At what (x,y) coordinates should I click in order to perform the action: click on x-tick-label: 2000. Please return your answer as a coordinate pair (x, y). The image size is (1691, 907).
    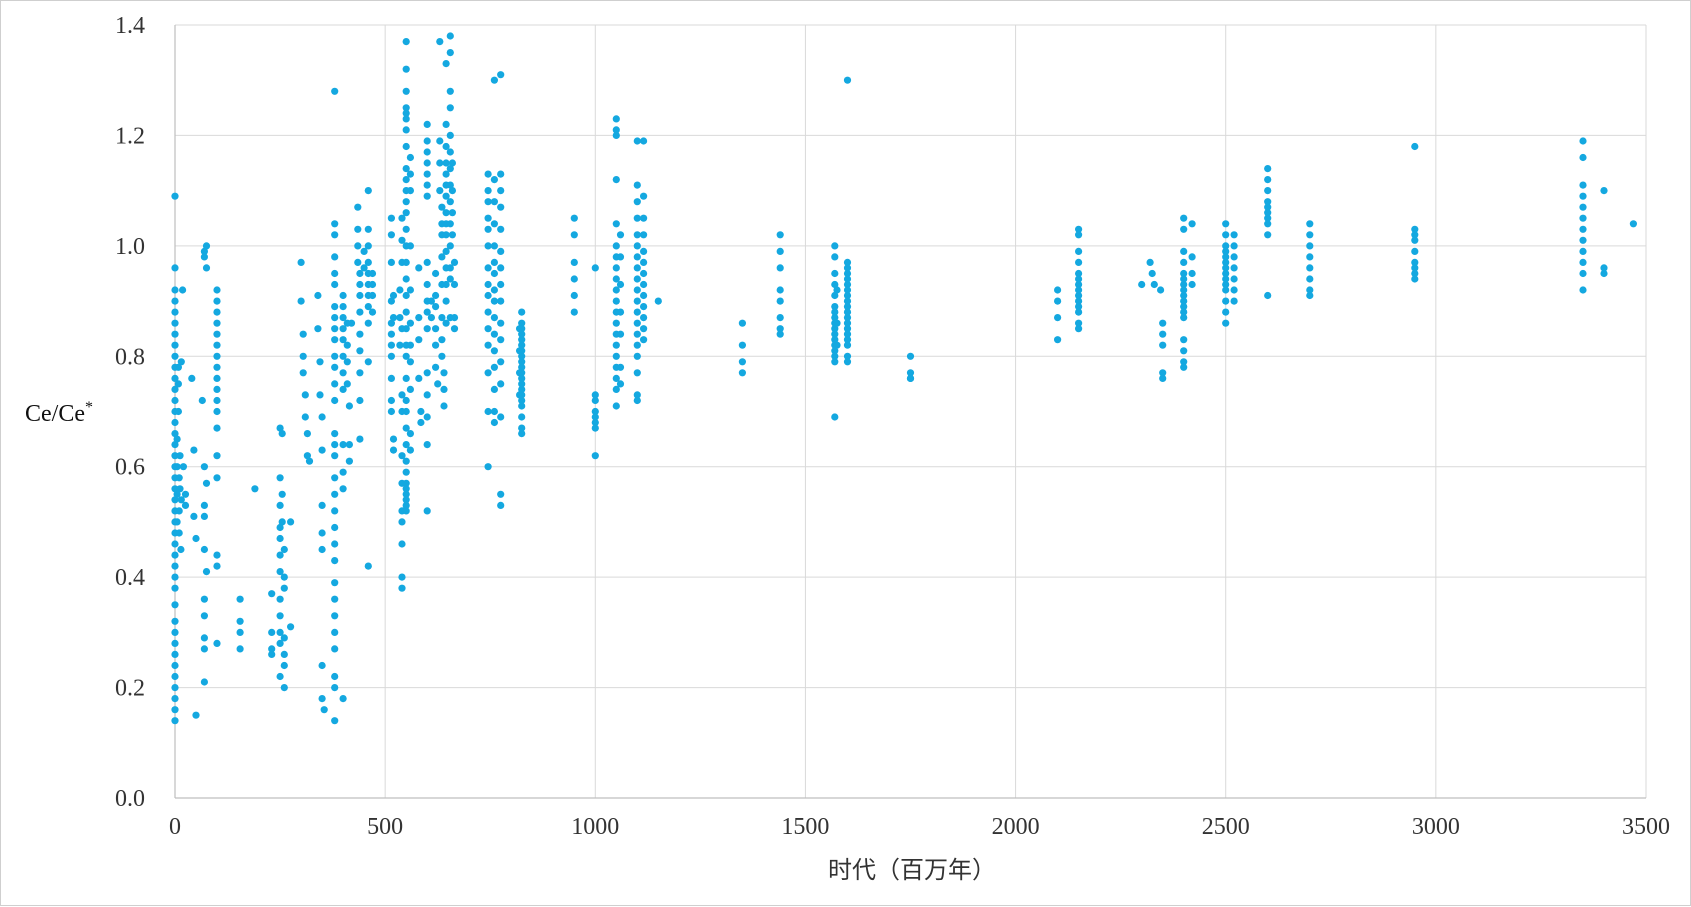
    Looking at the image, I should click on (1016, 827).